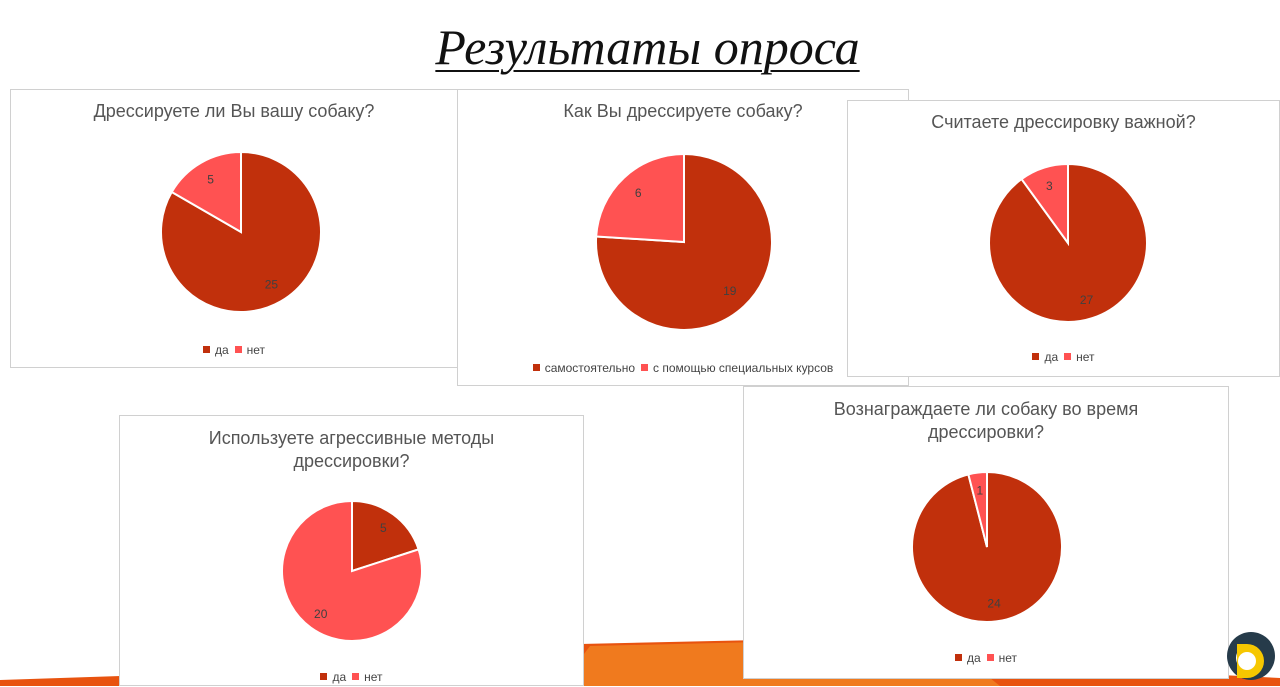 The image size is (1280, 687). Describe the element at coordinates (272, 285) in the screenshot. I see `data-label: 25` at that location.